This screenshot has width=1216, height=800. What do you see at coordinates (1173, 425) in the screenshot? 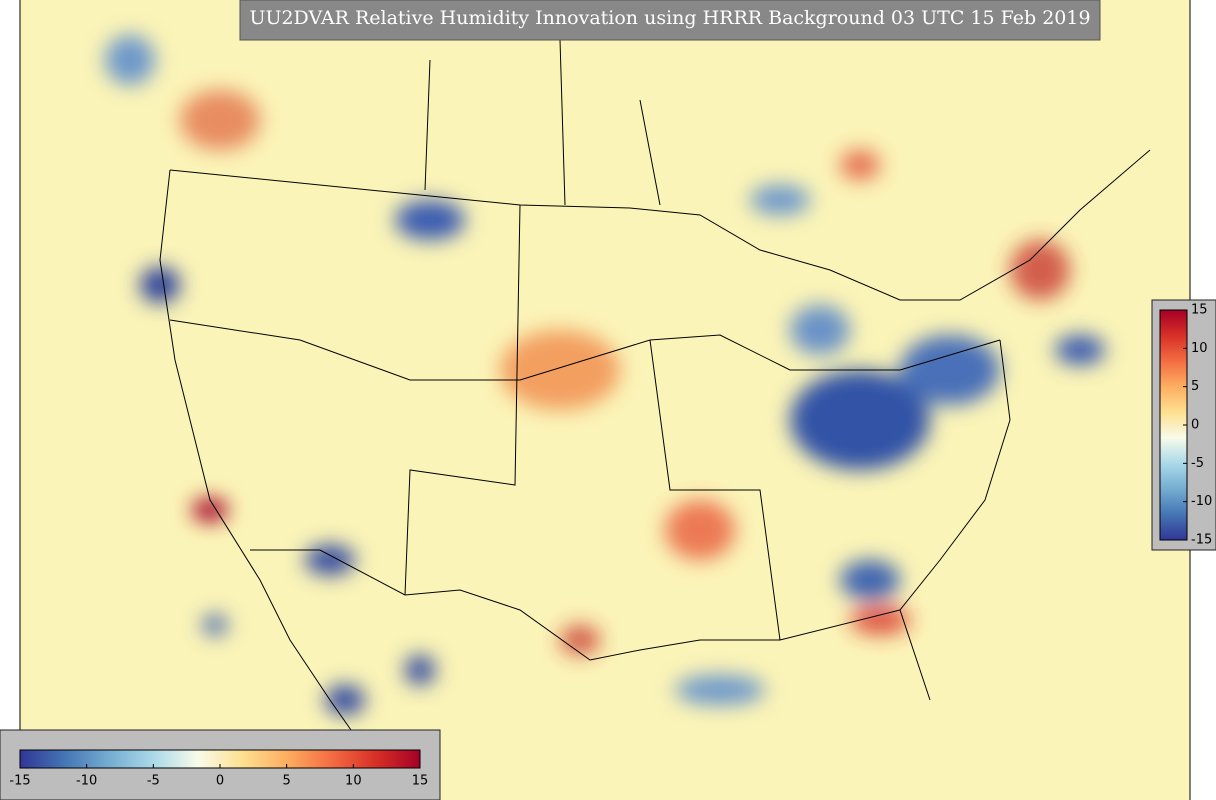
I see `colorbar` at bounding box center [1173, 425].